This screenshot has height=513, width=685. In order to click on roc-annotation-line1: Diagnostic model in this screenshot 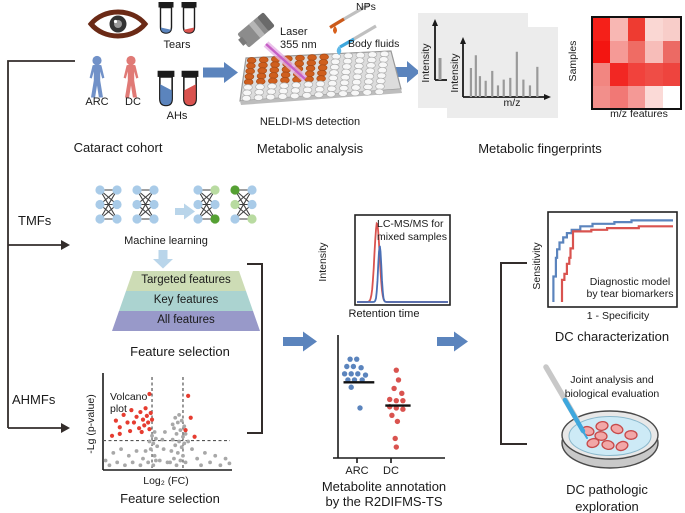, I will do `click(630, 282)`.